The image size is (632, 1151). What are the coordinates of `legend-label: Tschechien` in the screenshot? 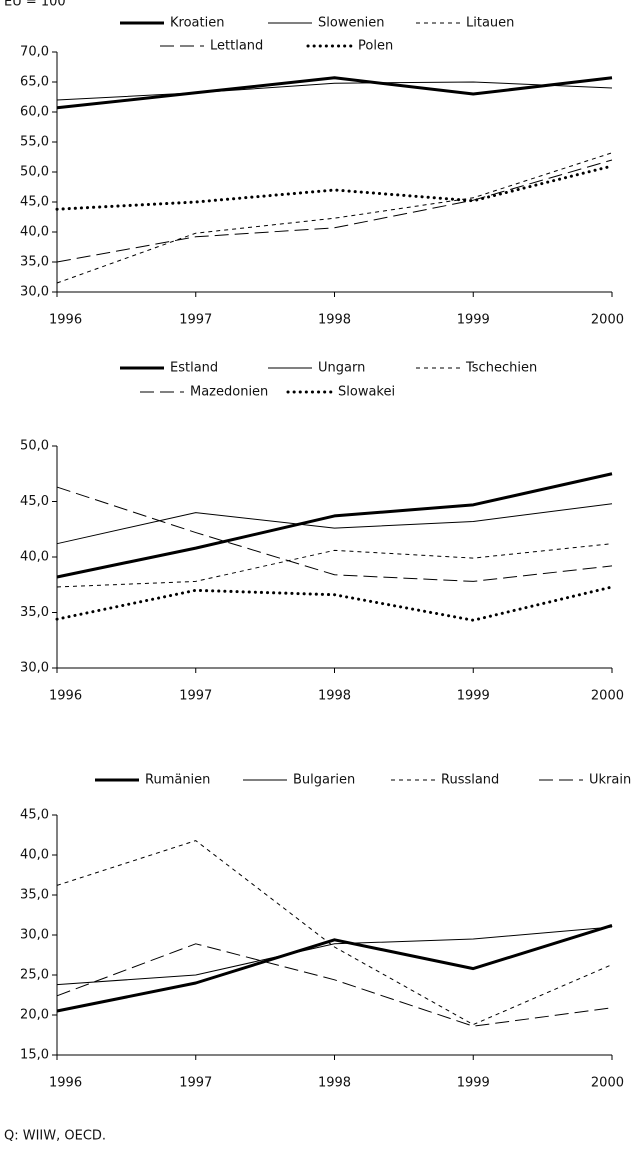 It's located at (501, 368).